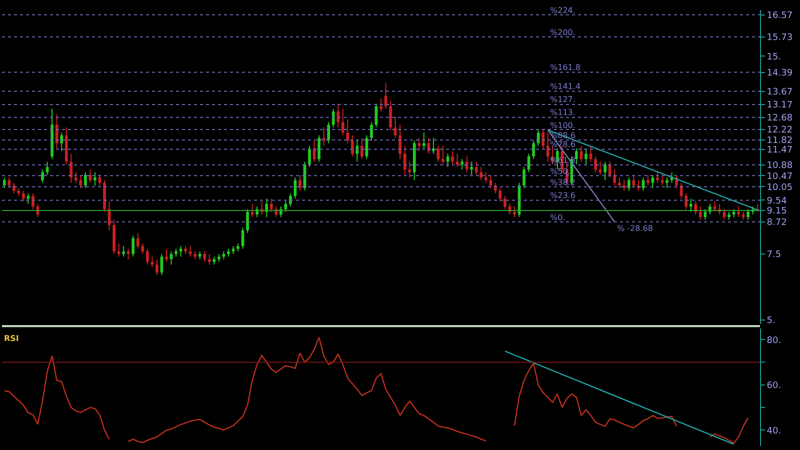 The width and height of the screenshot is (800, 450). I want to click on y-tick-label: 13.17, so click(779, 105).